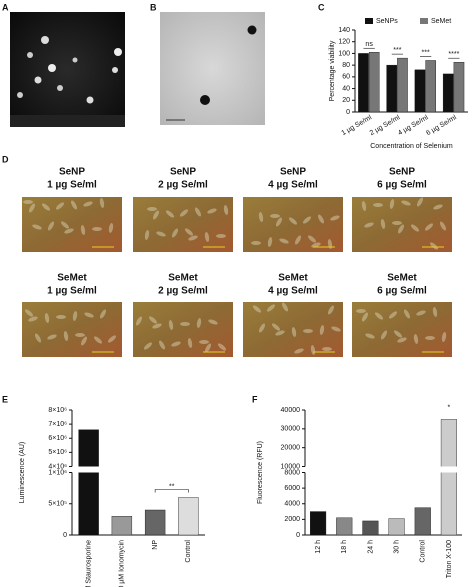 The height and width of the screenshot is (587, 474). I want to click on y-tick-label: 4×10⁶, so click(57, 466).